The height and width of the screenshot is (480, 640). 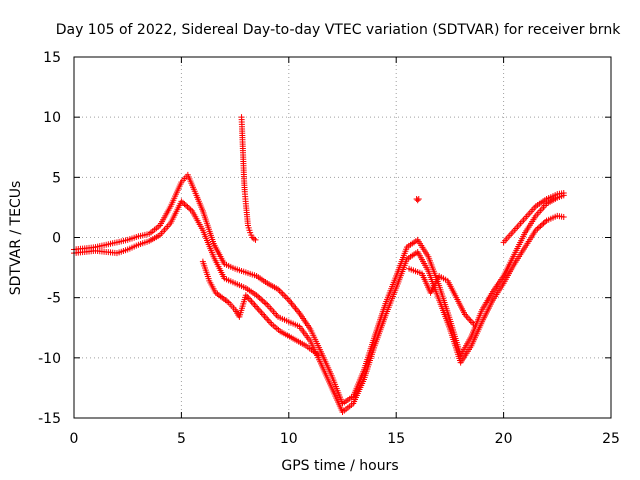 What do you see at coordinates (52, 58) in the screenshot?
I see `y-tick-label: 15` at bounding box center [52, 58].